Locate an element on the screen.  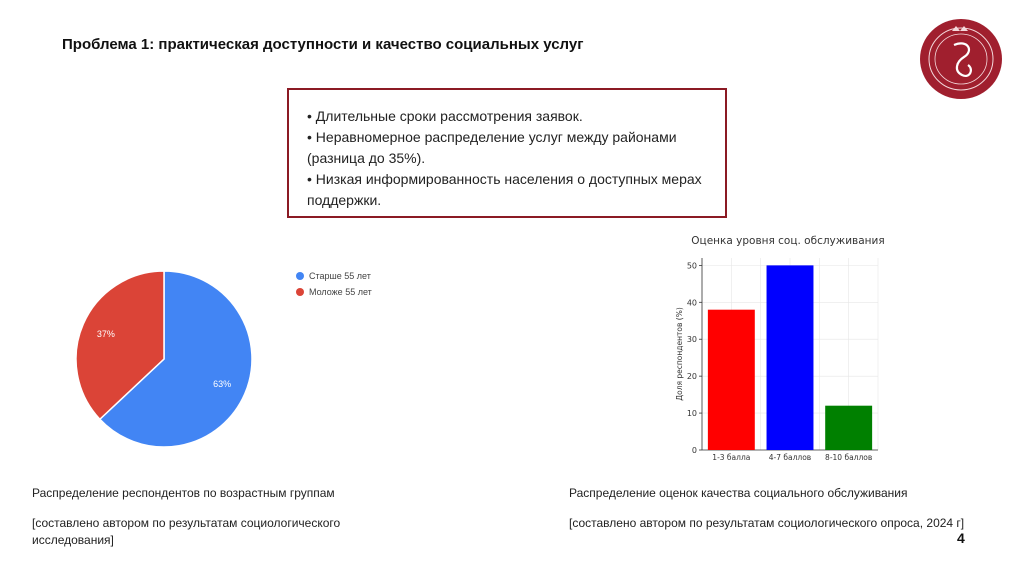
legend-label: Моложе 55 лет is located at coordinates (340, 292).